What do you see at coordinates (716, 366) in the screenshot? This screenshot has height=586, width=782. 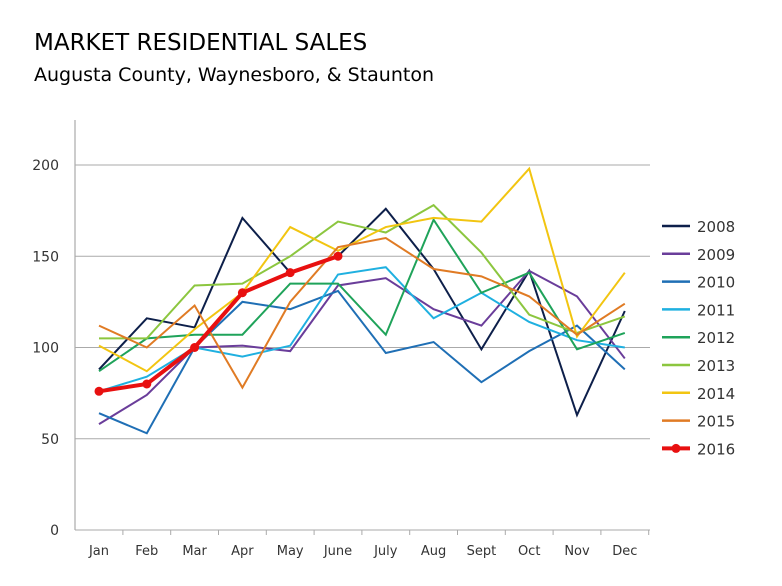 I see `legend-label-2013: 2013` at bounding box center [716, 366].